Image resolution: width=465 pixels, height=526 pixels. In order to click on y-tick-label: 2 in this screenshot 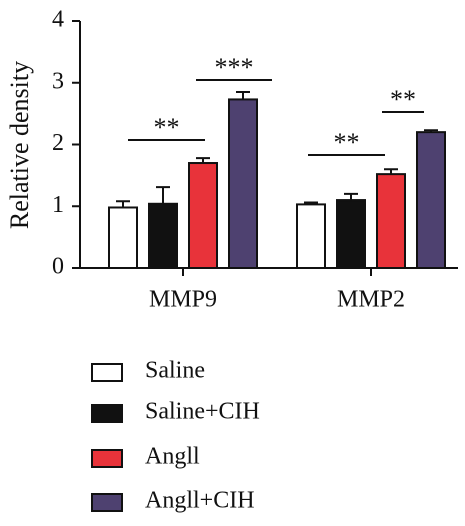, I will do `click(58, 143)`.